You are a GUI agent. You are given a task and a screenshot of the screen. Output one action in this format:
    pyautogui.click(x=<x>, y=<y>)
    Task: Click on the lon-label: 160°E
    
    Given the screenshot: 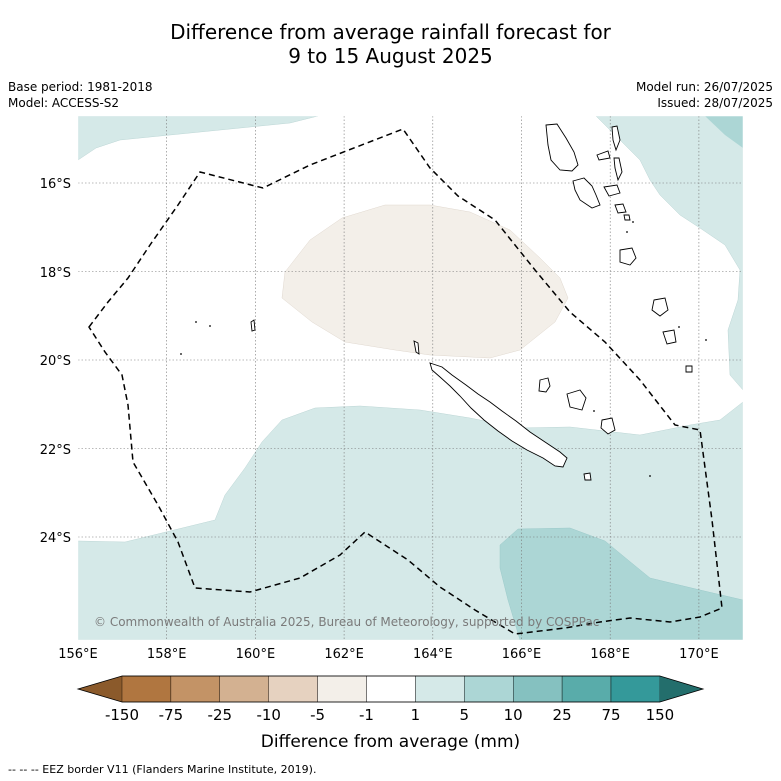 What is the action you would take?
    pyautogui.click(x=256, y=654)
    